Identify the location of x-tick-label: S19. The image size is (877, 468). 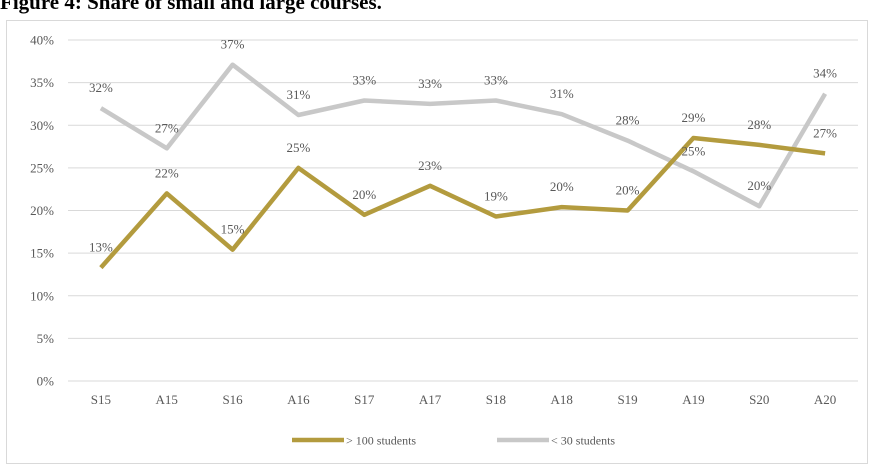
(627, 399).